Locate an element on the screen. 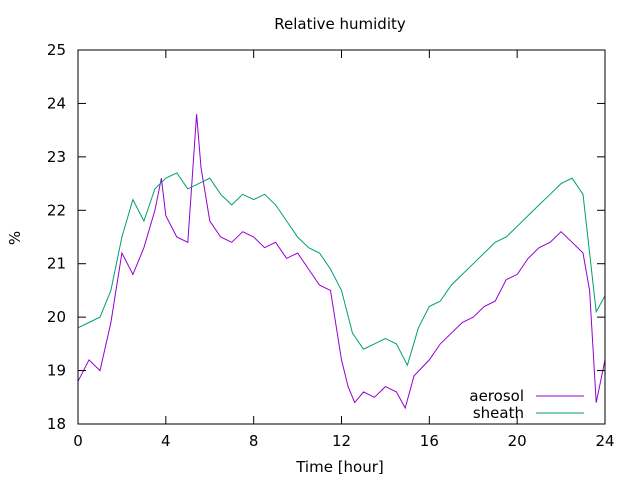 The width and height of the screenshot is (640, 480). x-tick-label: 20 is located at coordinates (517, 441).